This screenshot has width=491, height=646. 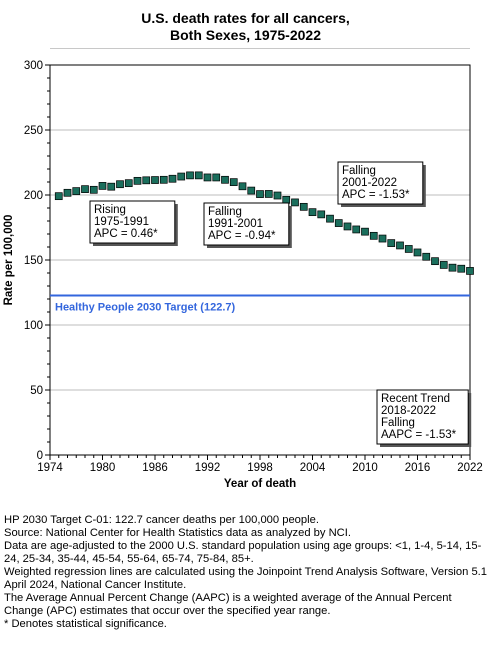 What do you see at coordinates (260, 468) in the screenshot?
I see `x-tick-label: 1998` at bounding box center [260, 468].